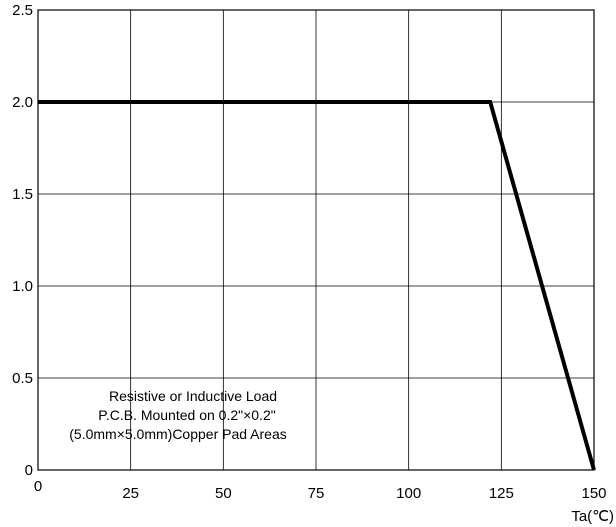 This screenshot has height=527, width=616. Describe the element at coordinates (186, 415) in the screenshot. I see `annotation-line-2: P.C.B. Mounted on 0.2"×0.2"` at that location.